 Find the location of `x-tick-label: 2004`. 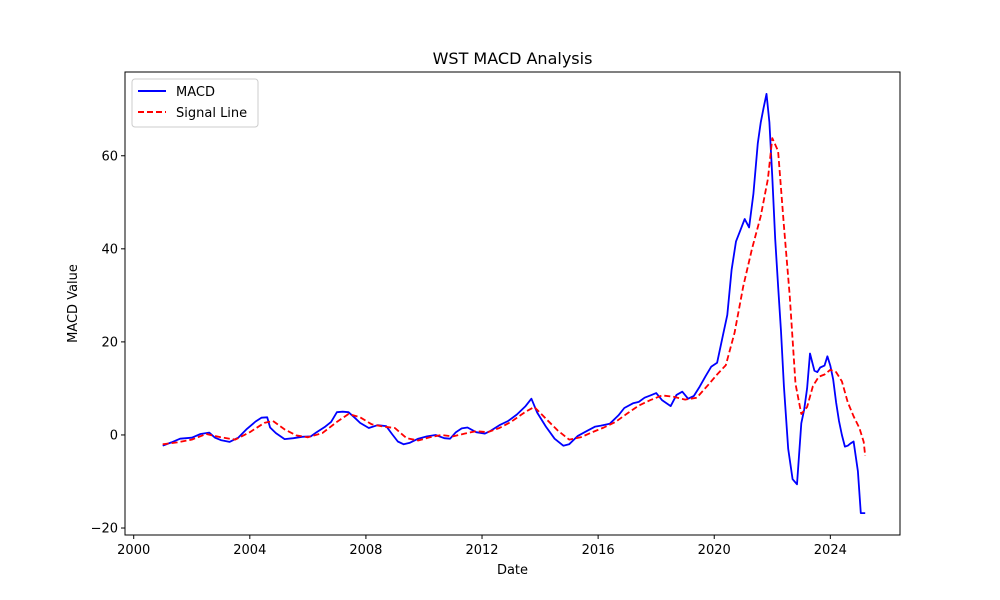

x-tick-label: 2004 is located at coordinates (249, 550).